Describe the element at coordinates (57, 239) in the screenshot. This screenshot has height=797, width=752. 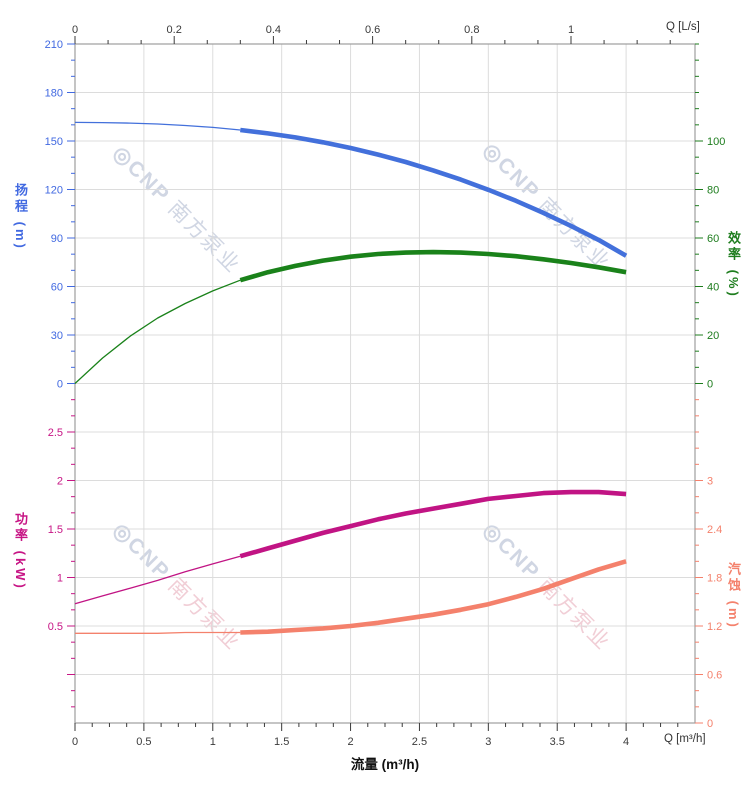
I see `svg-text: 90` at that location.